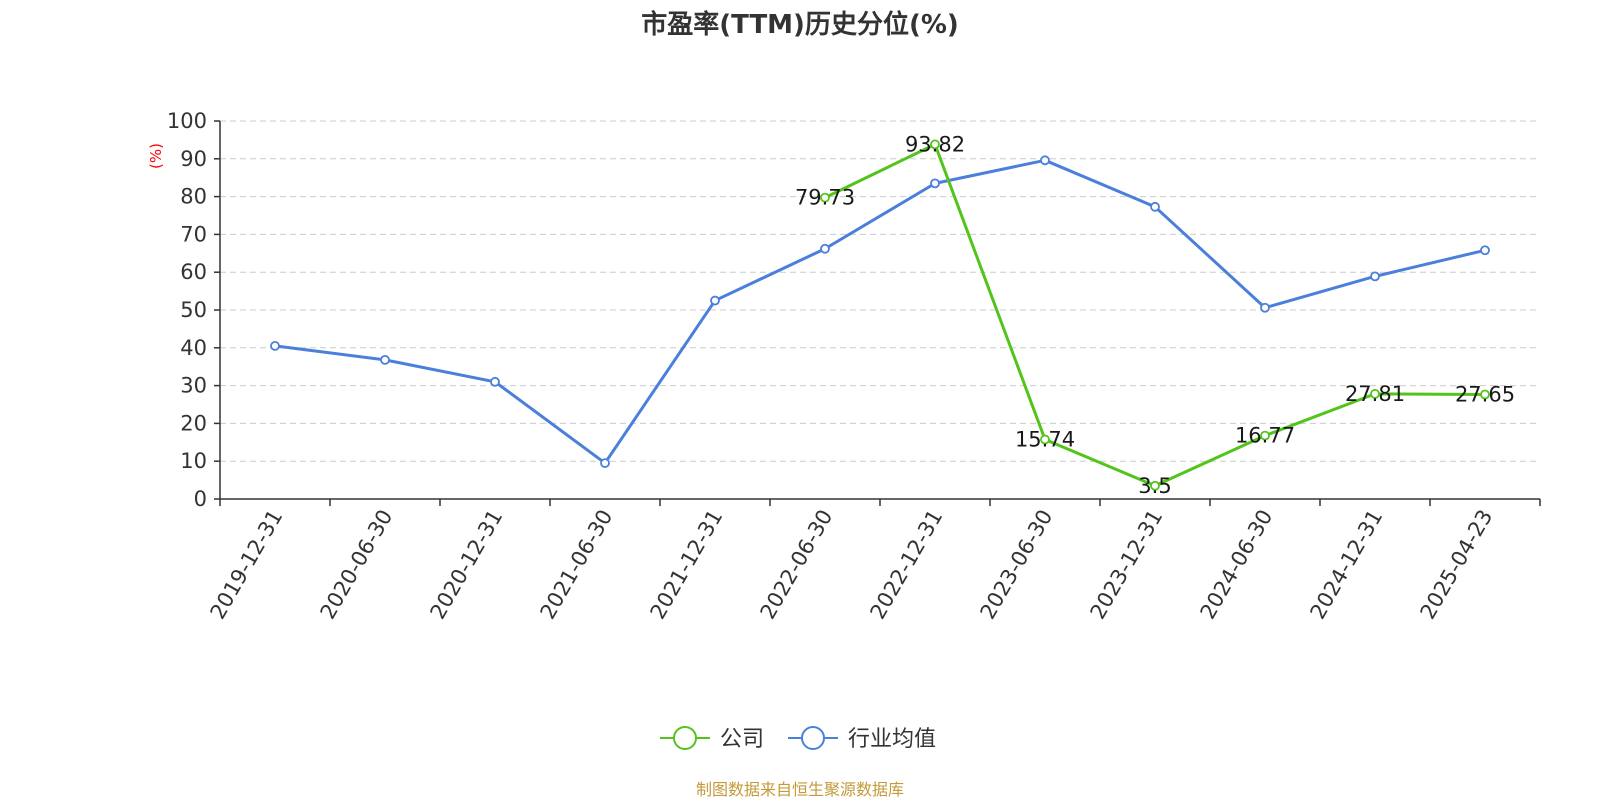 This screenshot has height=800, width=1600. What do you see at coordinates (193, 386) in the screenshot?
I see `y-tick-label: 30` at bounding box center [193, 386].